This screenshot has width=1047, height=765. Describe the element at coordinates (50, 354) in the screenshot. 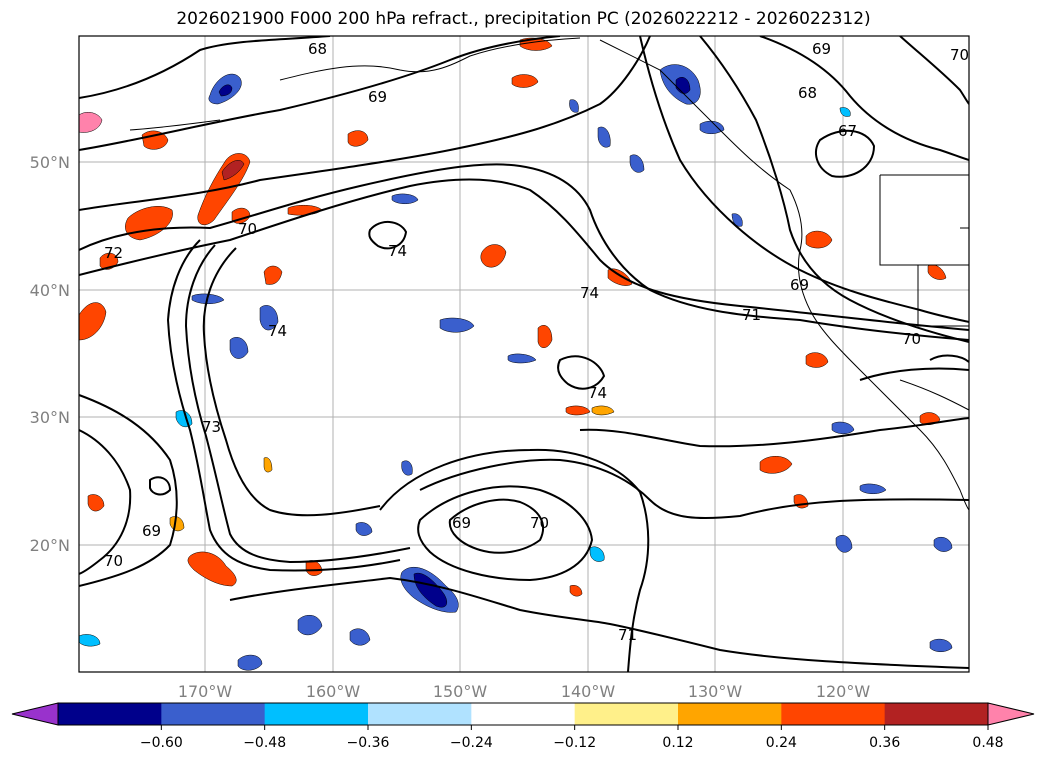

I see `latitude-labels: 50°N 40°N 30°N 20°N` at that location.